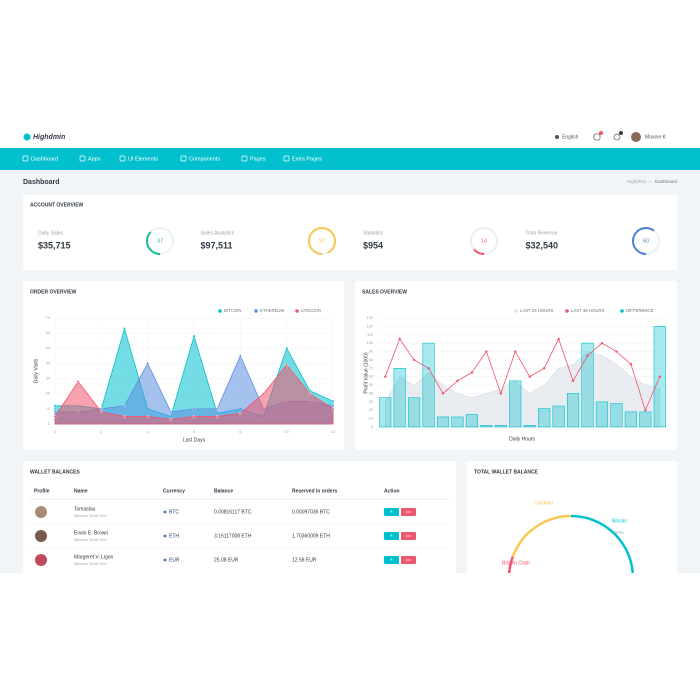 This screenshot has height=700, width=700. Describe the element at coordinates (55, 432) in the screenshot. I see `x-tick-label: 0` at that location.